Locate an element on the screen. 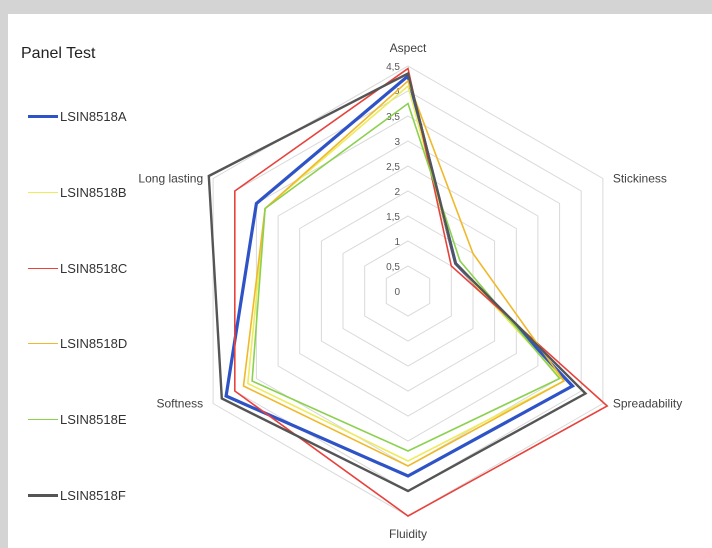  legend-label: LSIN8518B is located at coordinates (93, 192).